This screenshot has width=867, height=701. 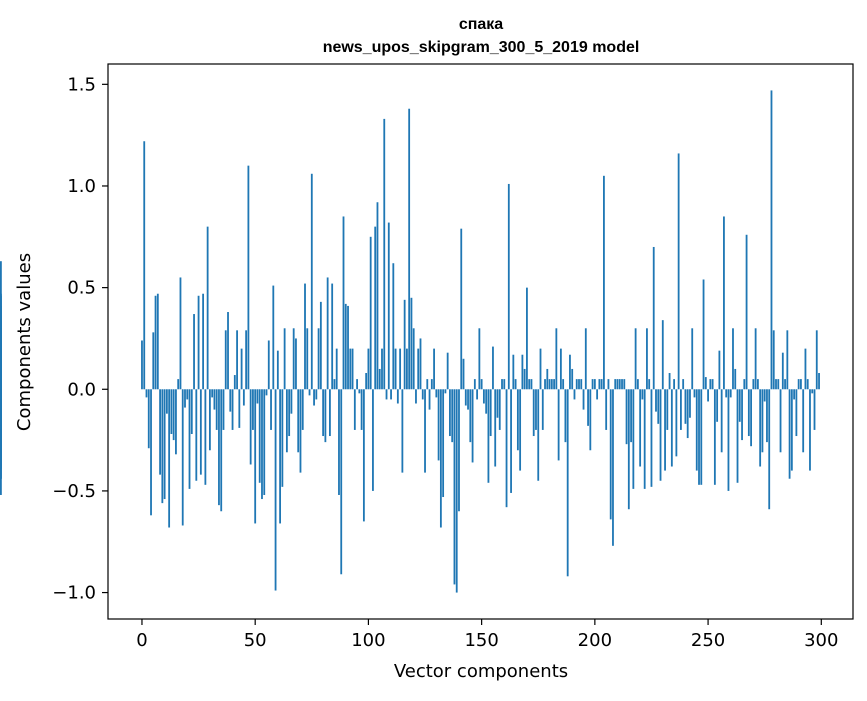 What do you see at coordinates (81, 288) in the screenshot?
I see `y-tick-label: 0.5` at bounding box center [81, 288].